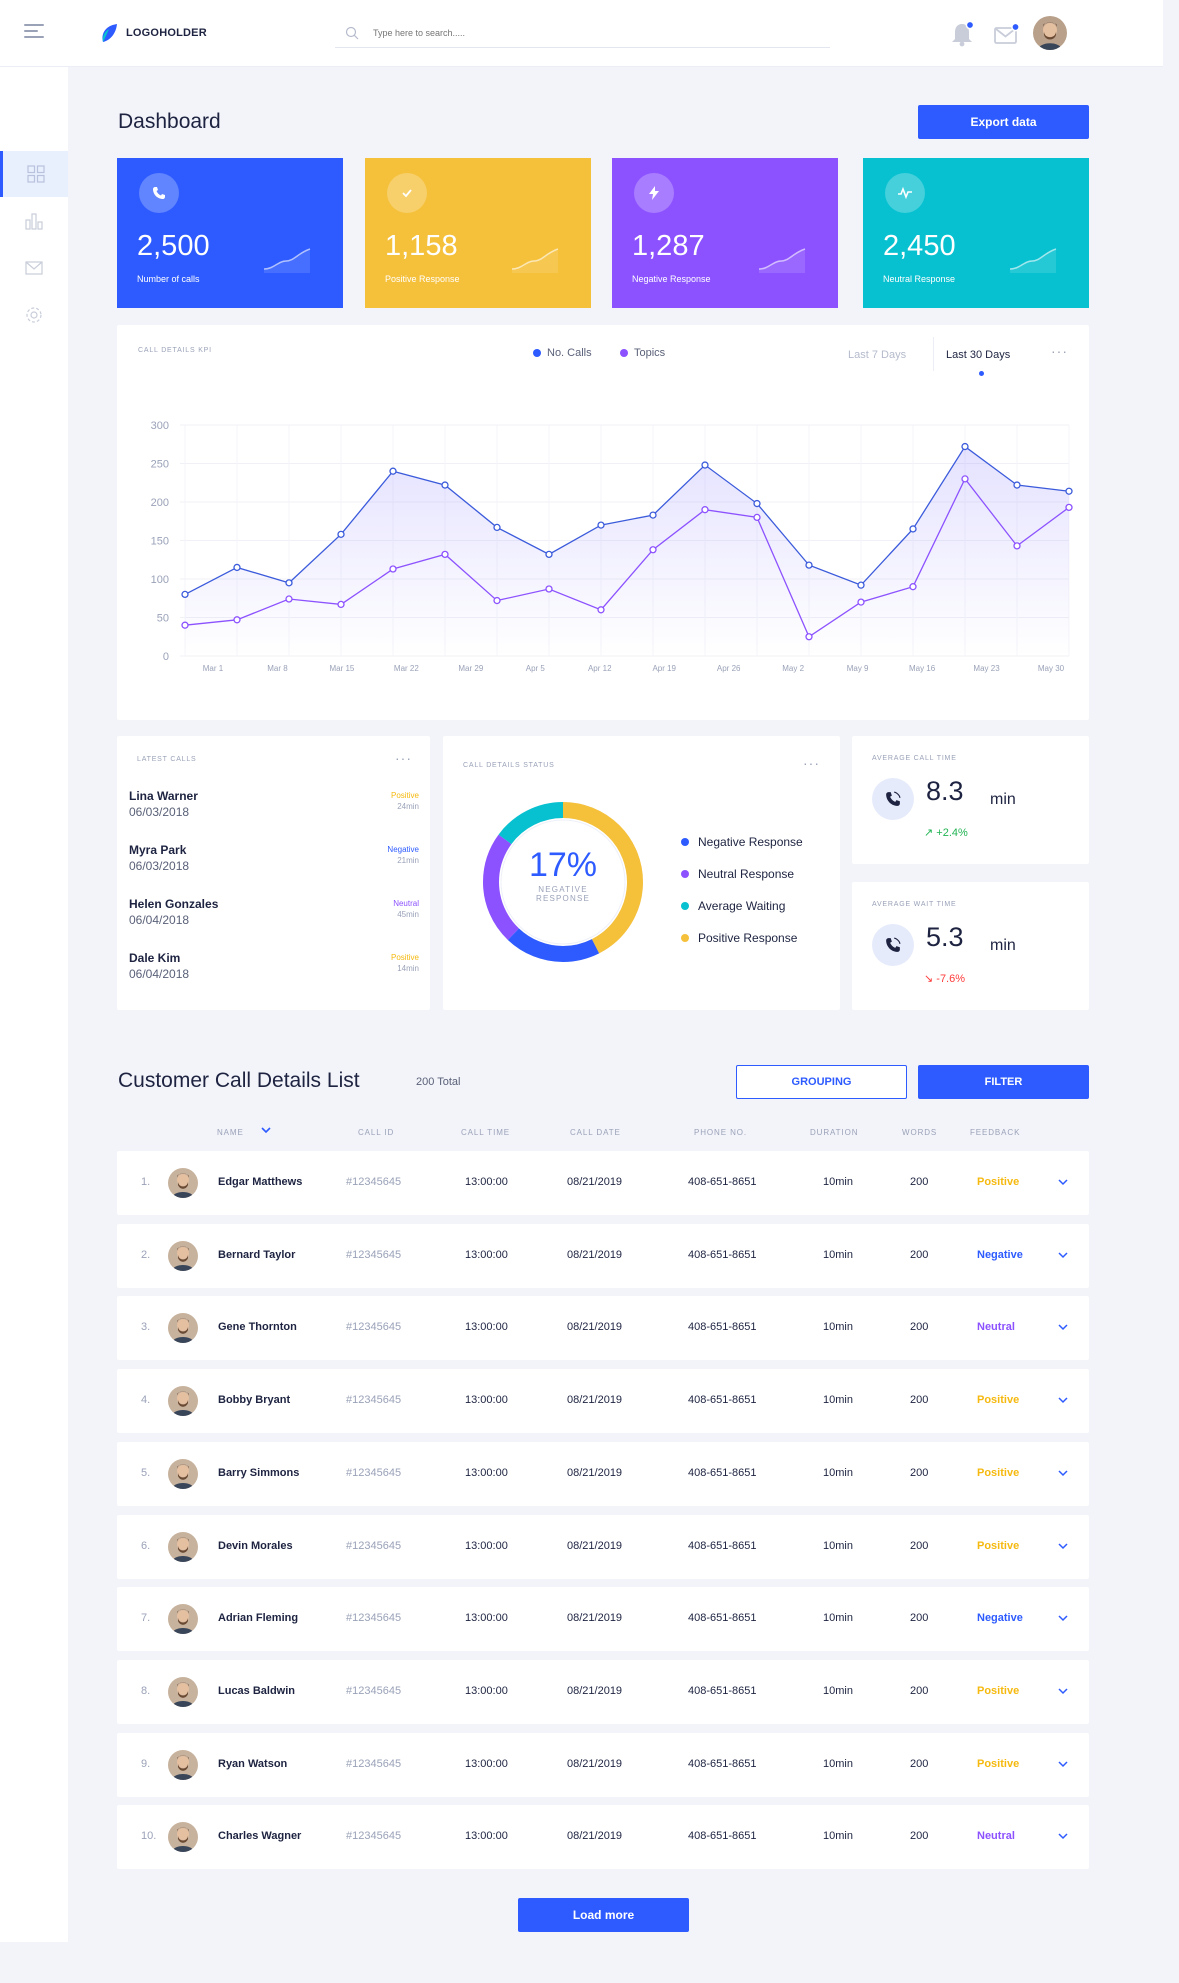 The width and height of the screenshot is (1179, 1983). What do you see at coordinates (146, 1182) in the screenshot?
I see `row-index: 1.` at bounding box center [146, 1182].